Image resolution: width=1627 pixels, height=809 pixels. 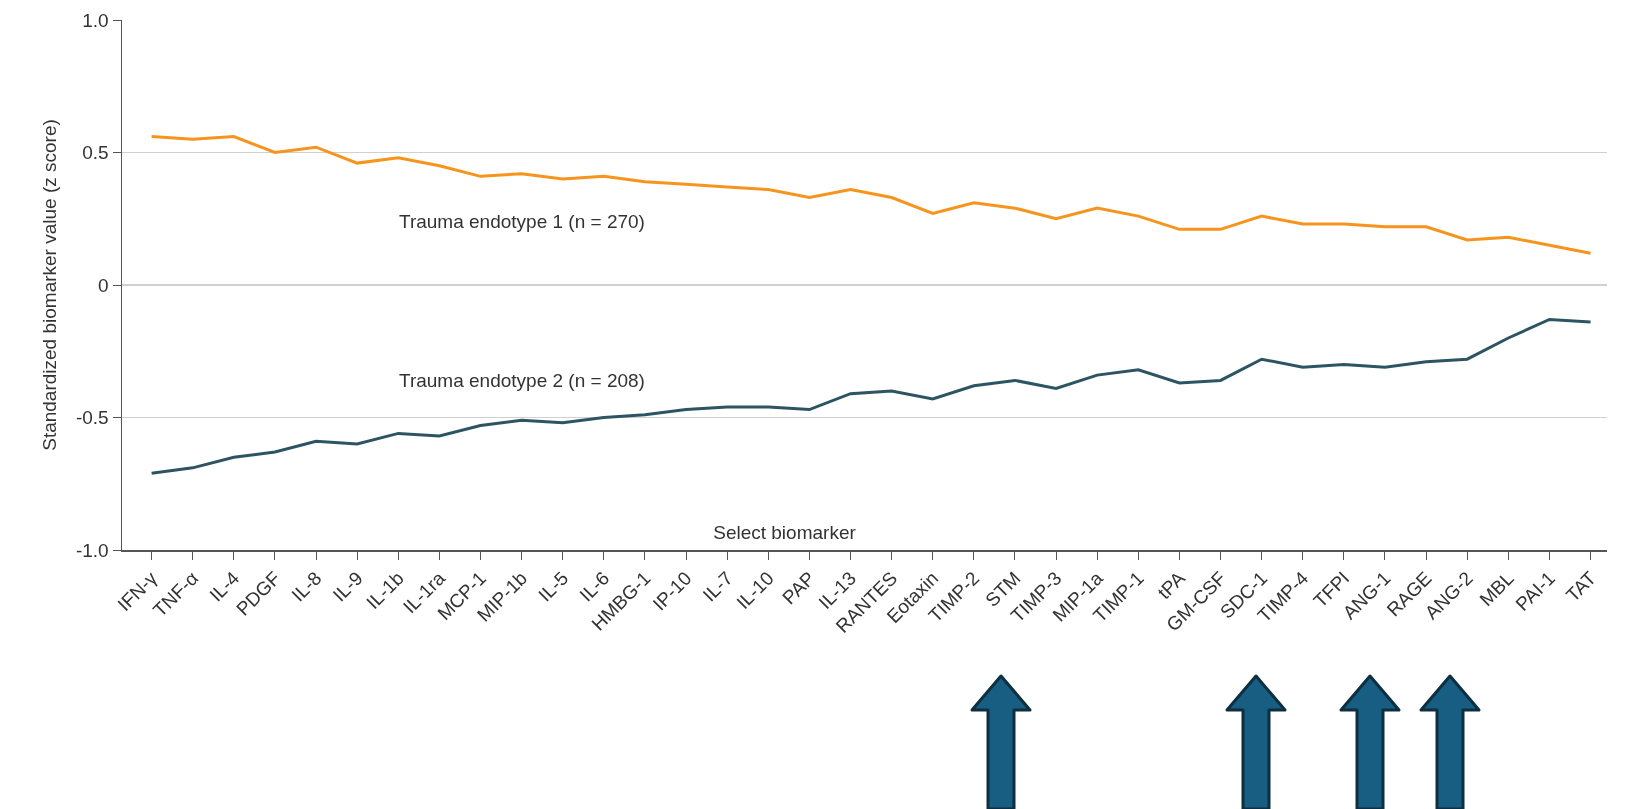 I want to click on x-tick-label: IL-8, so click(x=306, y=586).